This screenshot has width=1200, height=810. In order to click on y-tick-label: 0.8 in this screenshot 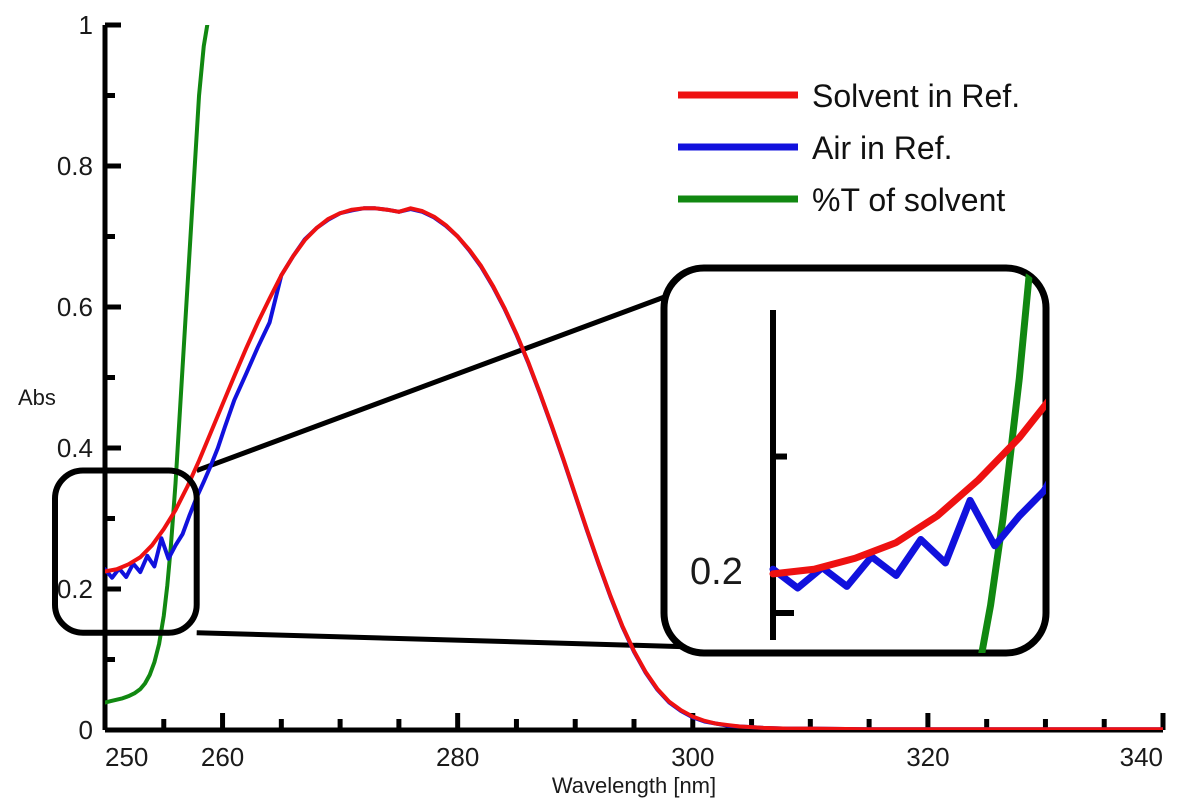, I will do `click(75, 166)`.